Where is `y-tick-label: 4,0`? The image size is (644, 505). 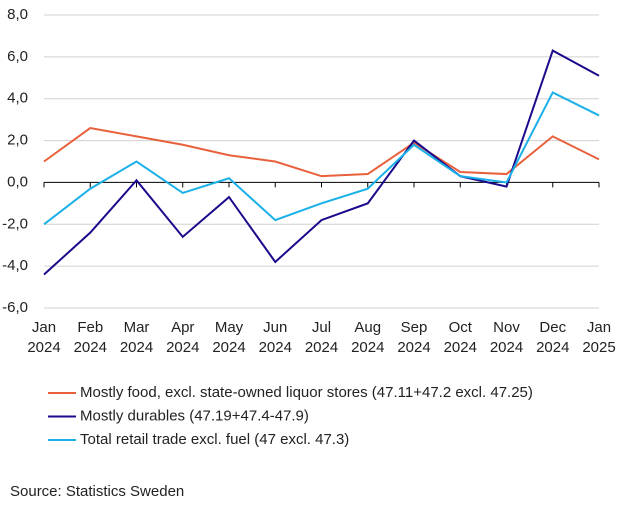 y-tick-label: 4,0 is located at coordinates (17, 98).